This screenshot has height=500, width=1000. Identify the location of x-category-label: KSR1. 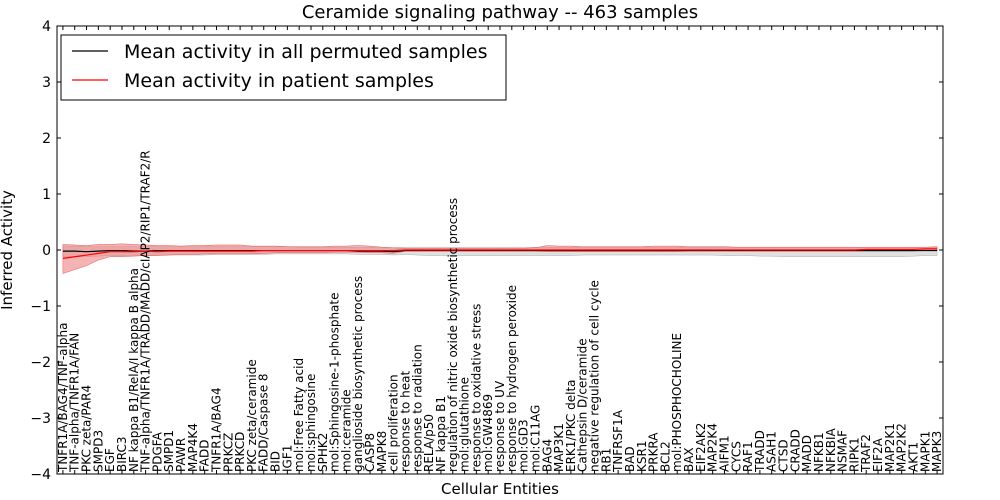
(642, 456).